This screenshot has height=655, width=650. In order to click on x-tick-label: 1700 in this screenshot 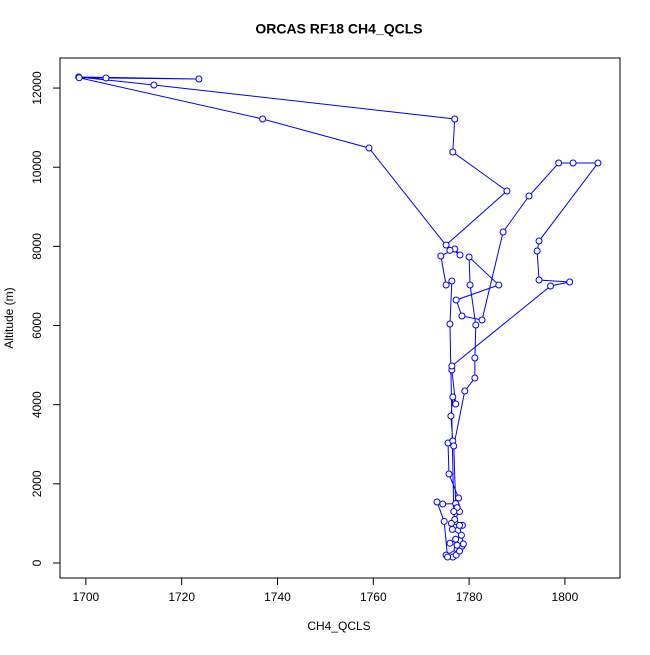, I will do `click(86, 597)`.